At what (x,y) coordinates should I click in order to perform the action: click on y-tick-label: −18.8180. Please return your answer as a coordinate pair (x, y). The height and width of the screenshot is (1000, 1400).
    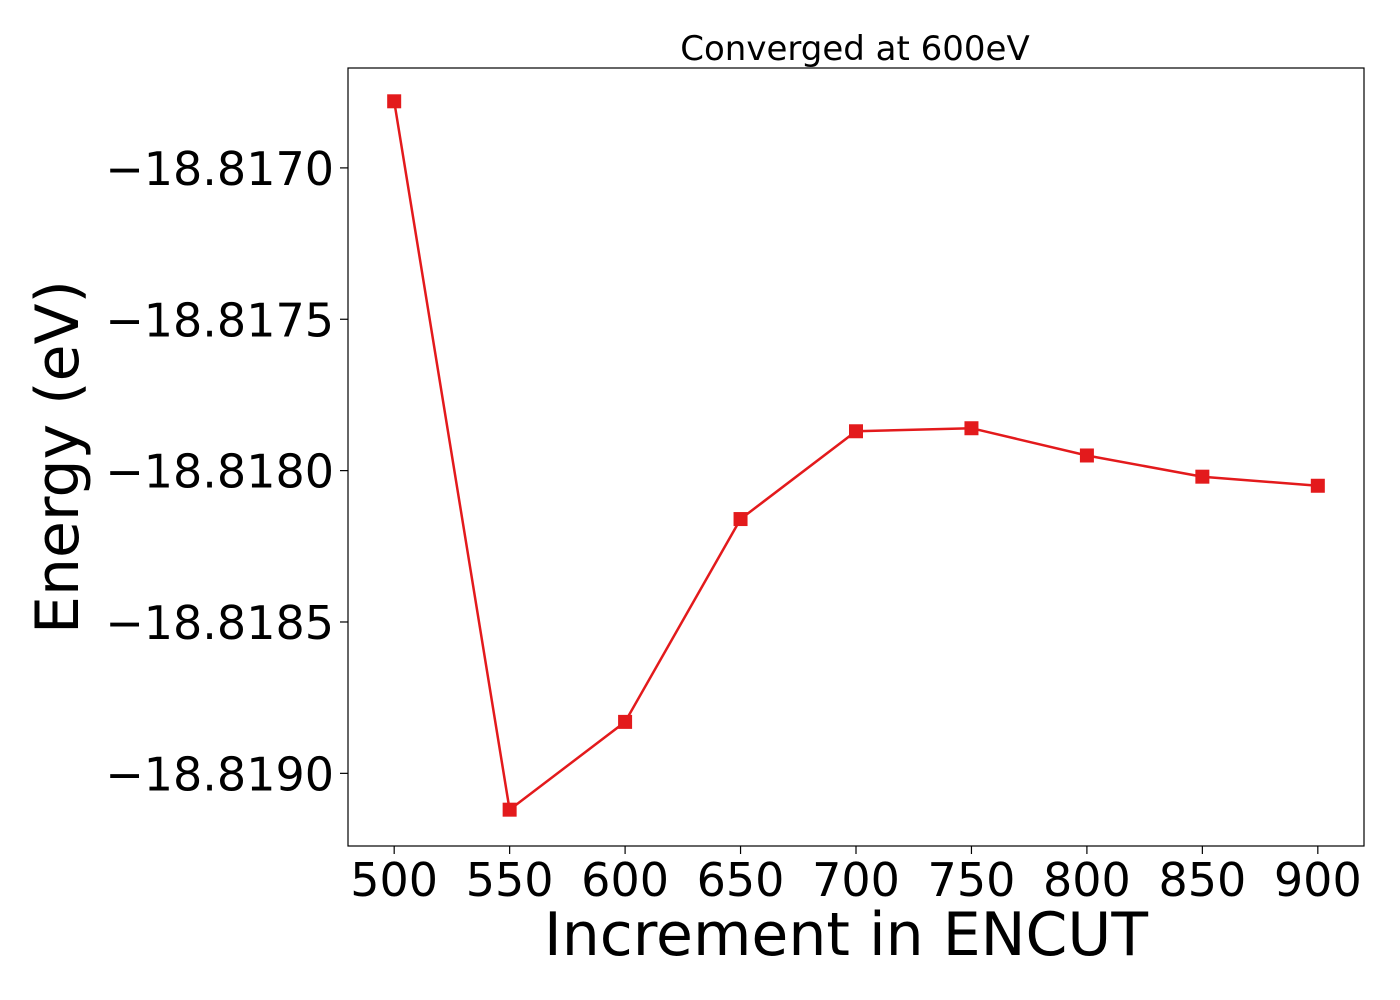
    Looking at the image, I should click on (219, 472).